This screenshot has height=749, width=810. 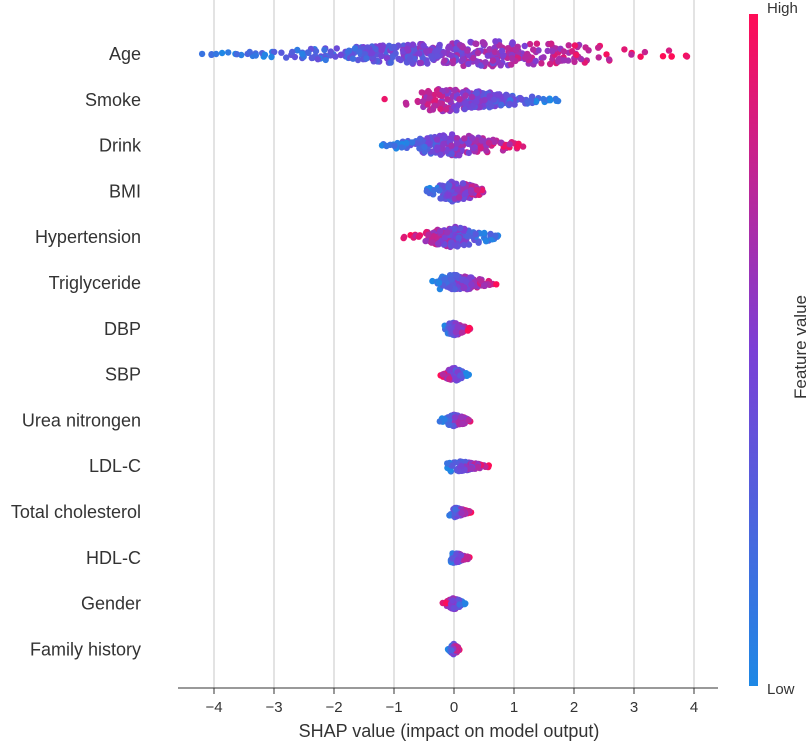 I want to click on x-tick-label: 4, so click(x=694, y=707).